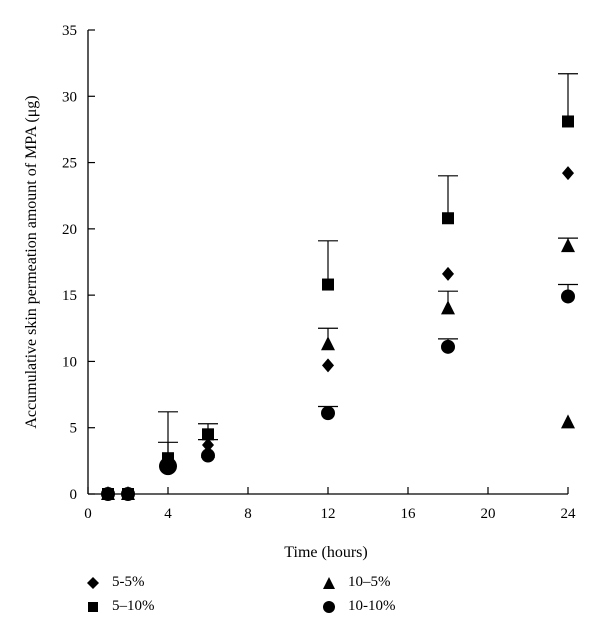 The image size is (600, 642). I want to click on y-tick-label: 0, so click(74, 495).